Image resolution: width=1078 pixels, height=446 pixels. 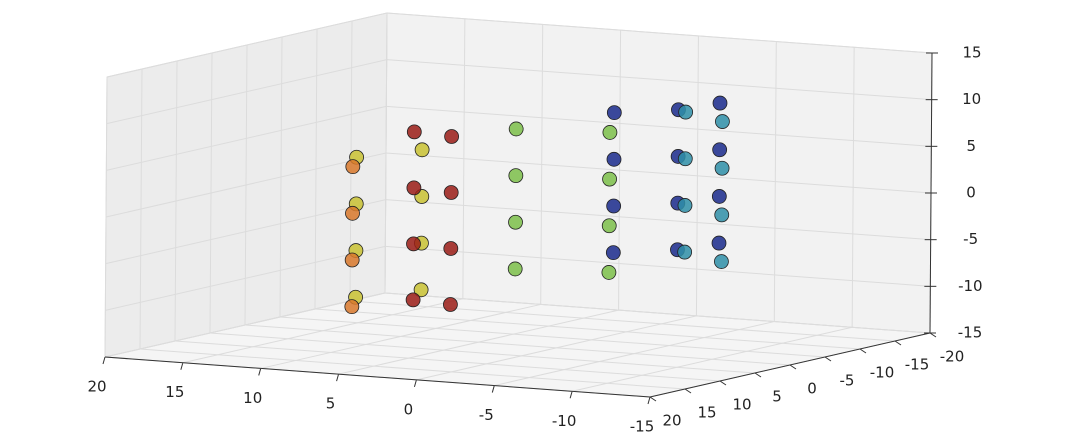 What do you see at coordinates (174, 392) in the screenshot?
I see `x-tick-label: 15` at bounding box center [174, 392].